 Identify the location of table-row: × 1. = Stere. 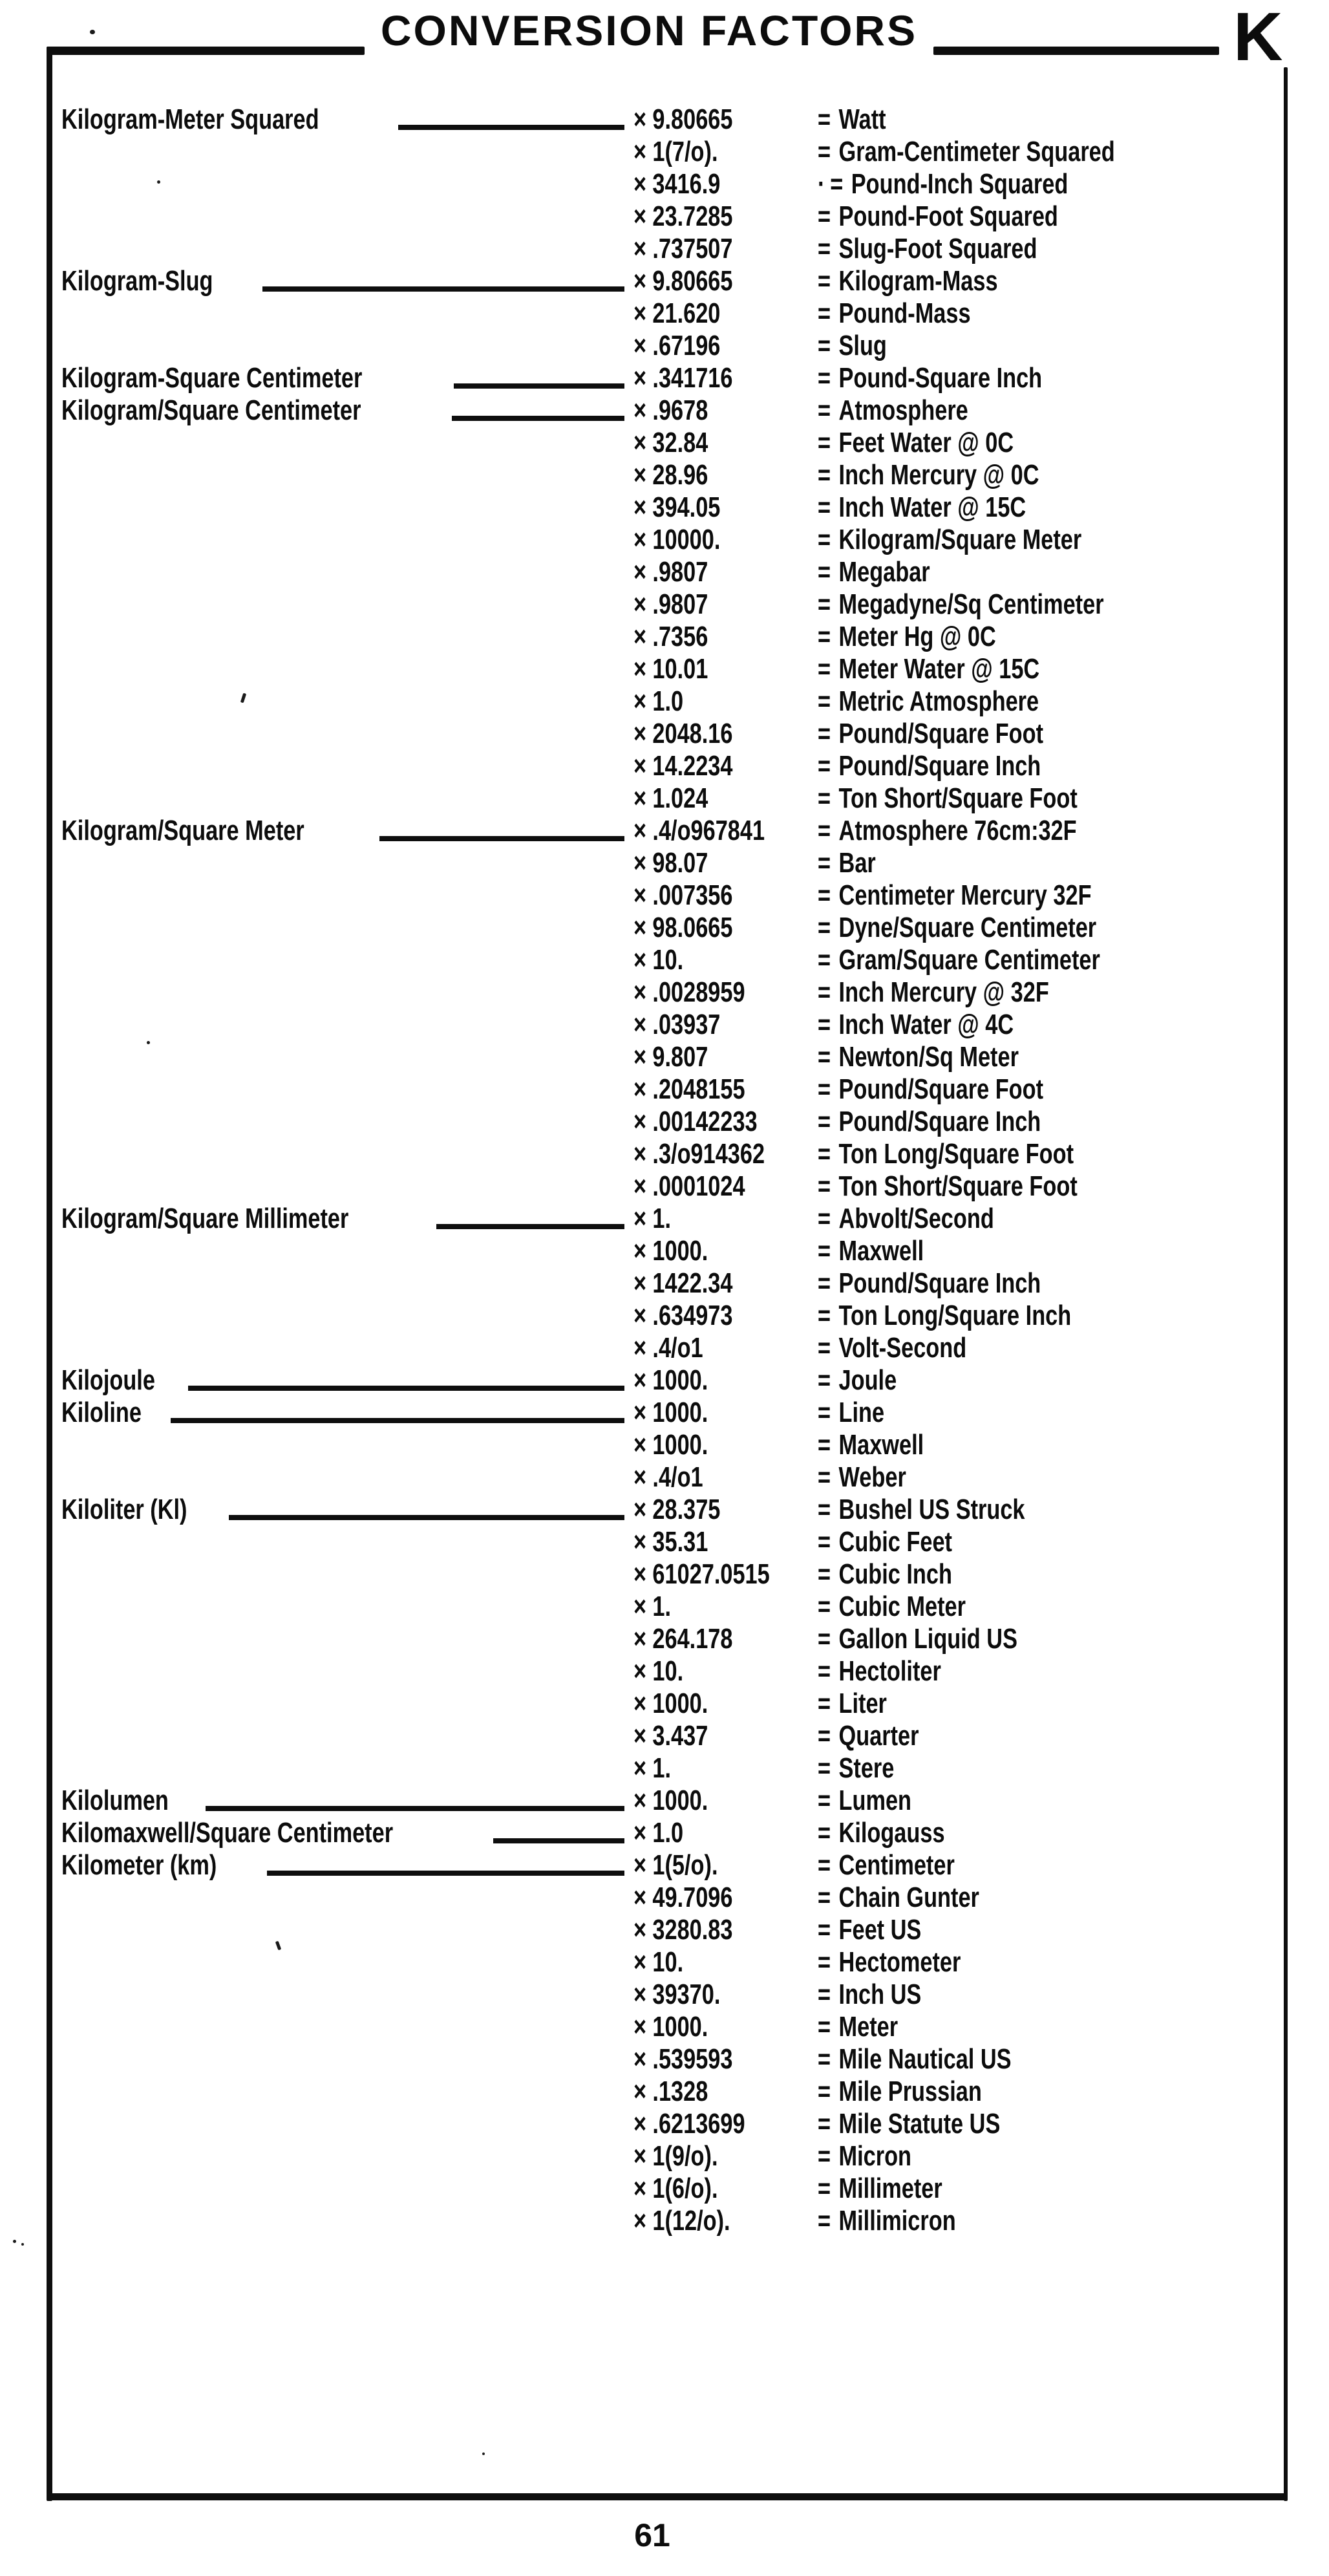
(664, 1768).